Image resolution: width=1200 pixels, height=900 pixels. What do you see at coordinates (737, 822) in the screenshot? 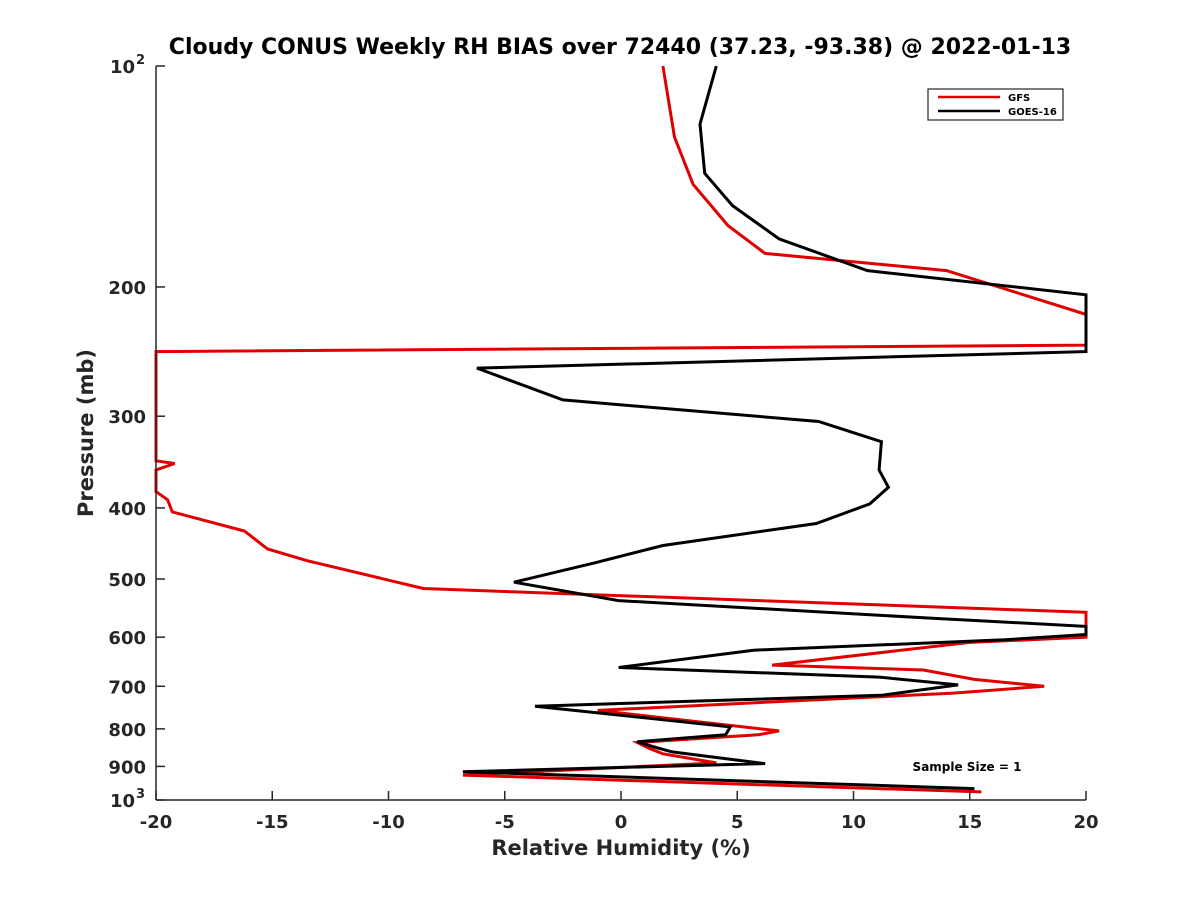
I see `x-tick-label: 5` at bounding box center [737, 822].